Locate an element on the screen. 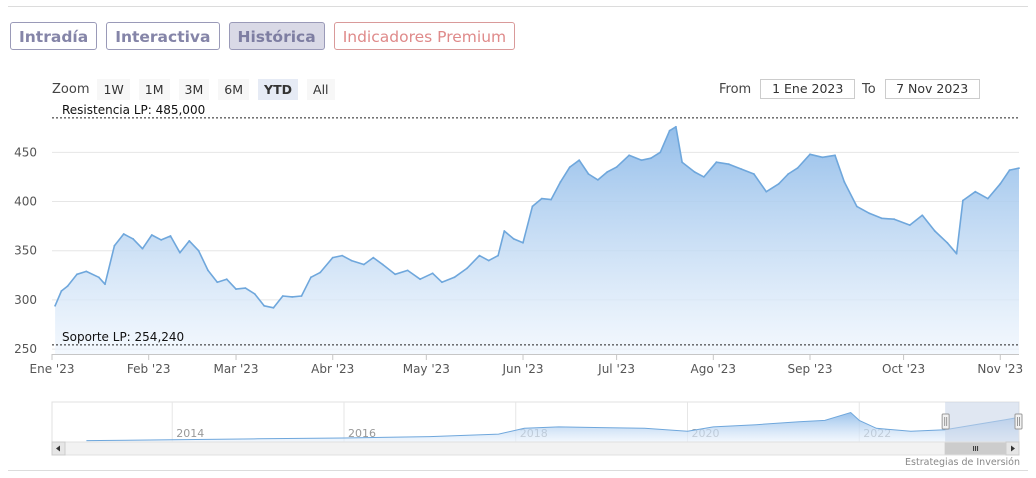 The image size is (1036, 478). y-tick-label: 300 is located at coordinates (25, 300).